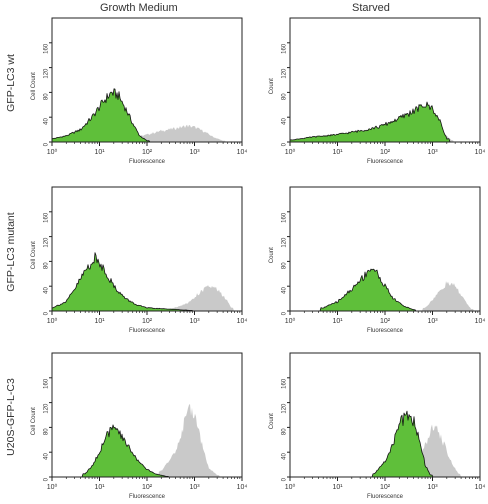  I want to click on column-title-starved: Starved, so click(371, 8).